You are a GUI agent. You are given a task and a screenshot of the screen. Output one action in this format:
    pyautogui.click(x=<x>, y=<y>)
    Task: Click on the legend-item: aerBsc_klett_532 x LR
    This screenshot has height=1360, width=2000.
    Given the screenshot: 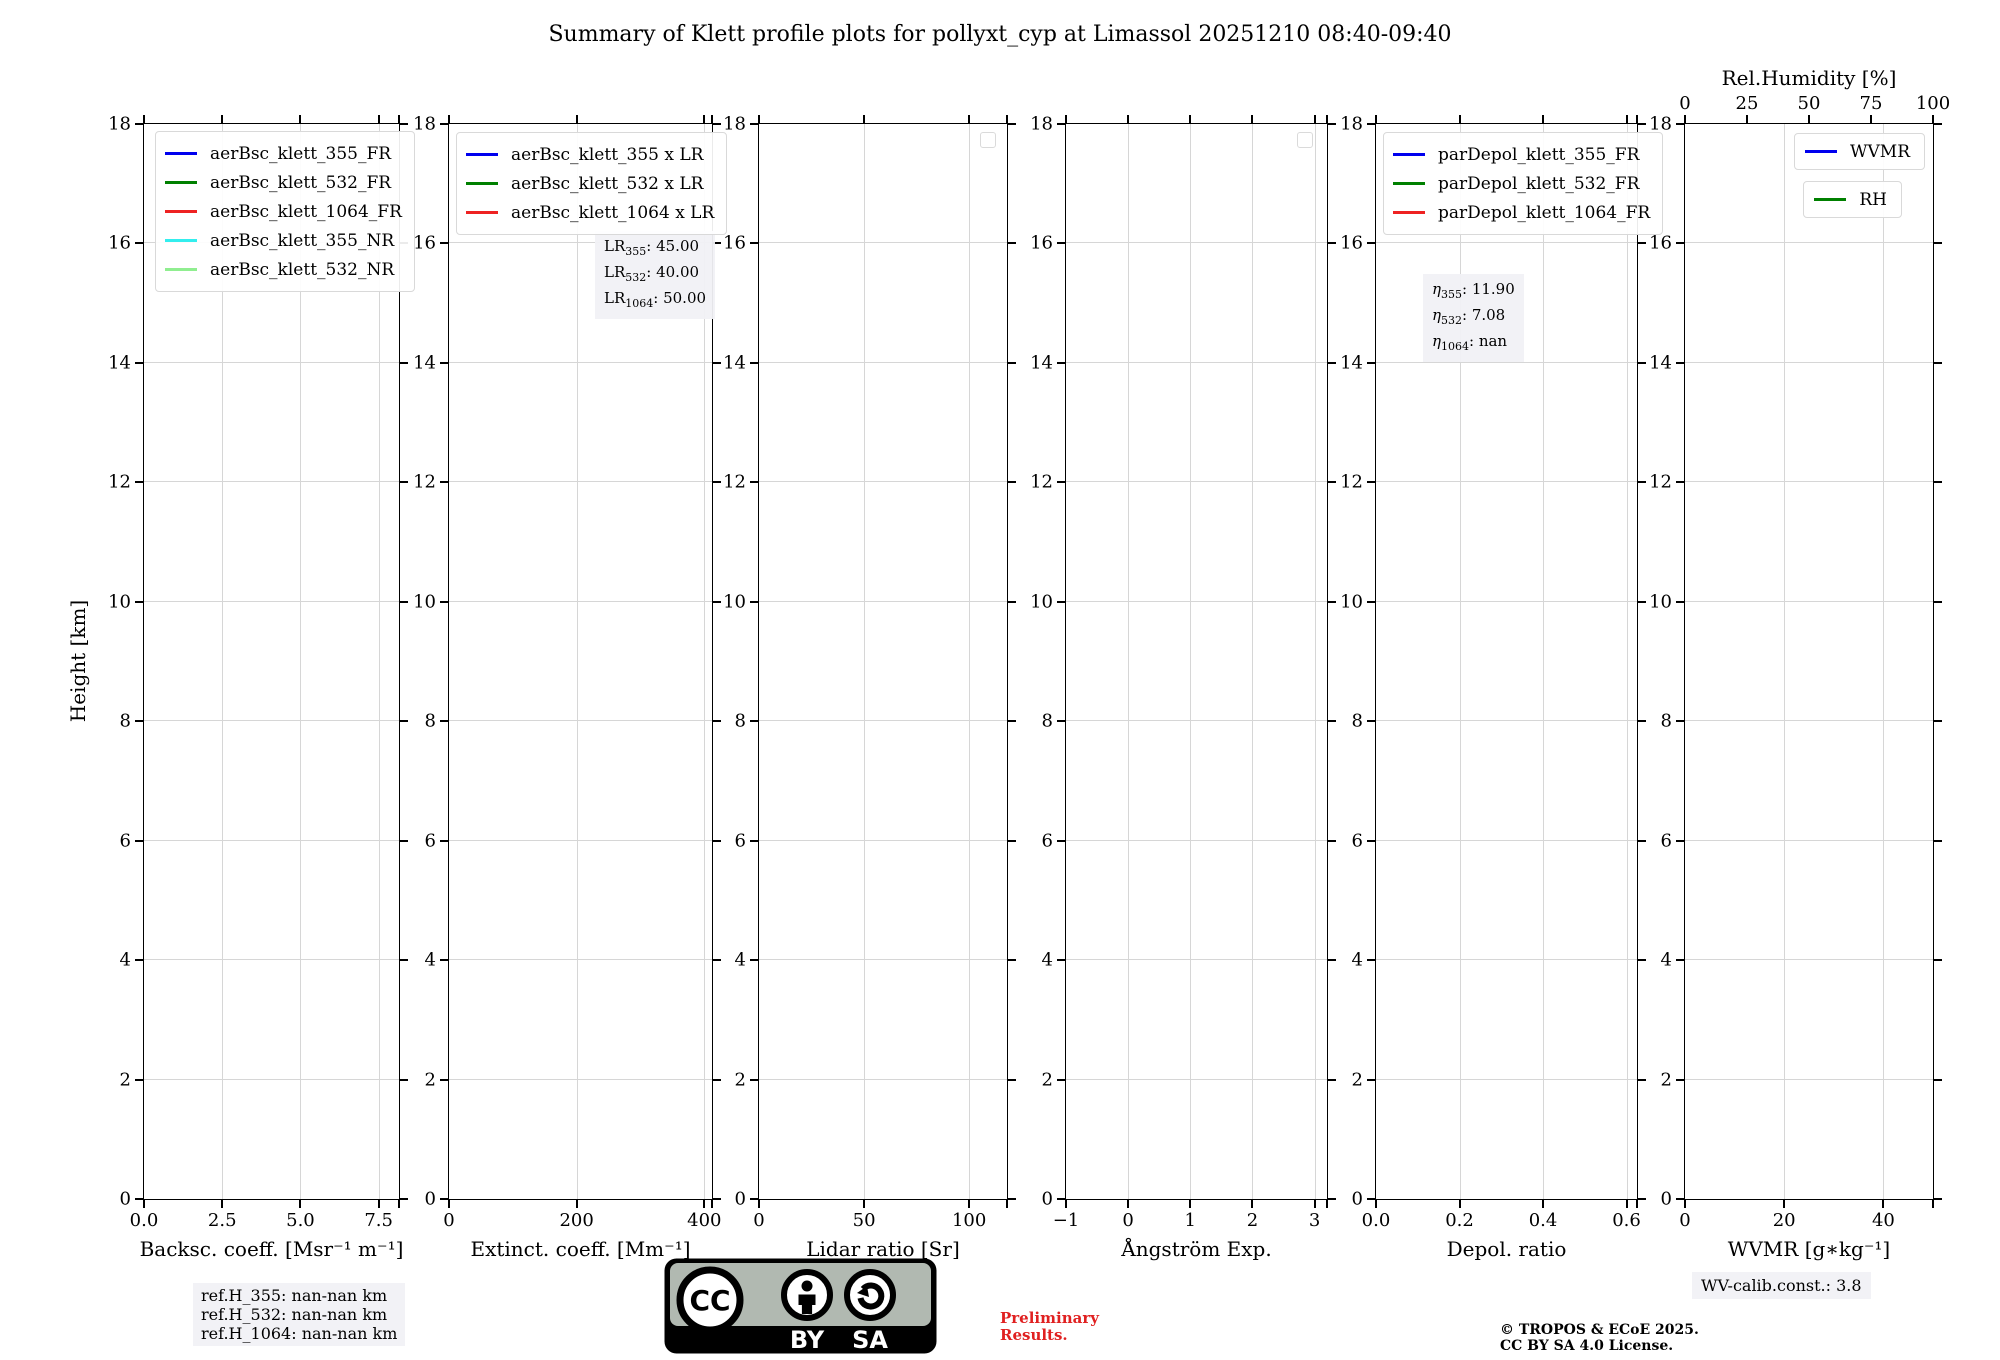 What is the action you would take?
    pyautogui.click(x=590, y=183)
    